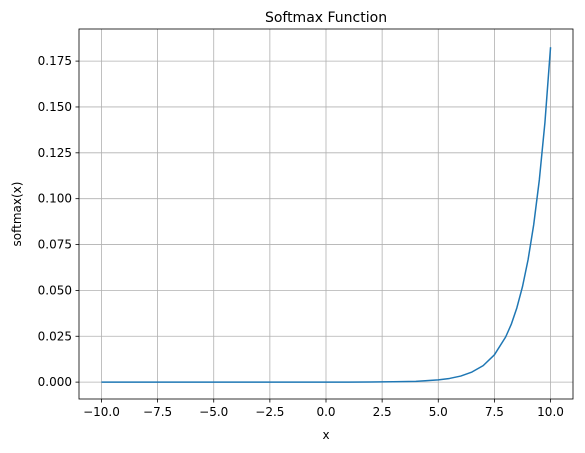 This screenshot has width=585, height=453. I want to click on y-tick-label: 0.175, so click(55, 61).